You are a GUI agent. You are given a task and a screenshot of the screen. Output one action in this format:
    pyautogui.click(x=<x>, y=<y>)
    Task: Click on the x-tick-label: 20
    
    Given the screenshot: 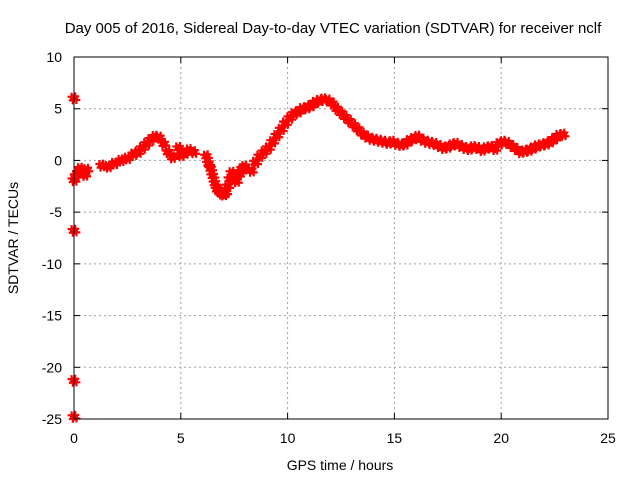 What is the action you would take?
    pyautogui.click(x=501, y=438)
    